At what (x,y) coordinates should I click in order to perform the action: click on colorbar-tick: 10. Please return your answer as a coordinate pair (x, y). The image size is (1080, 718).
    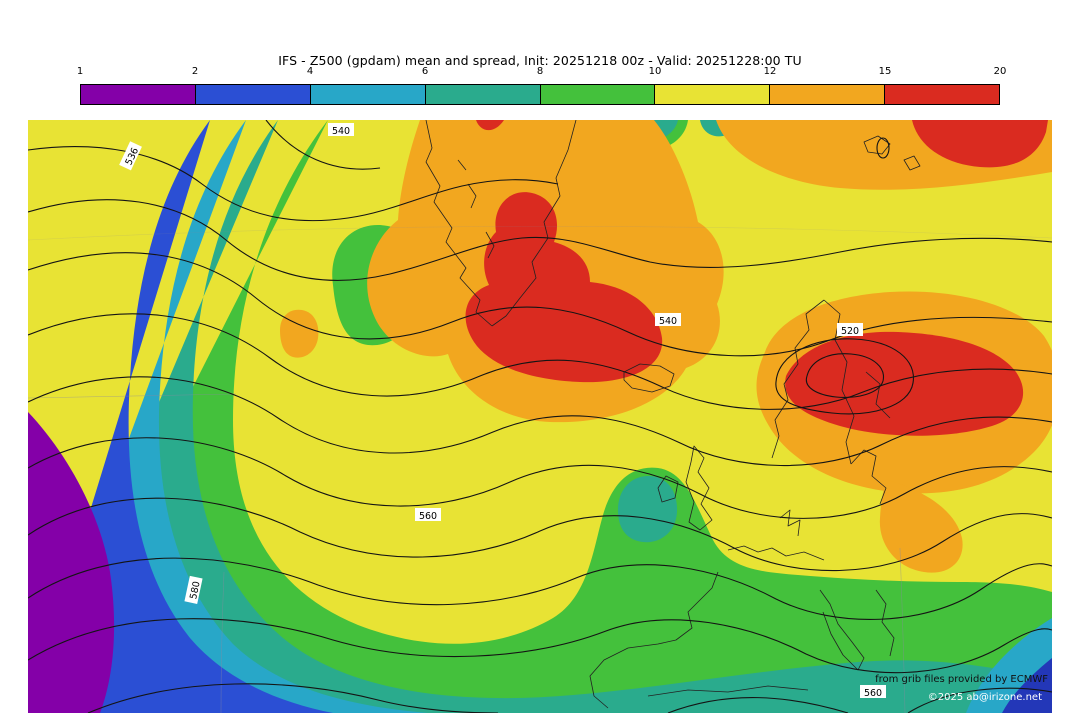
    Looking at the image, I should click on (655, 71).